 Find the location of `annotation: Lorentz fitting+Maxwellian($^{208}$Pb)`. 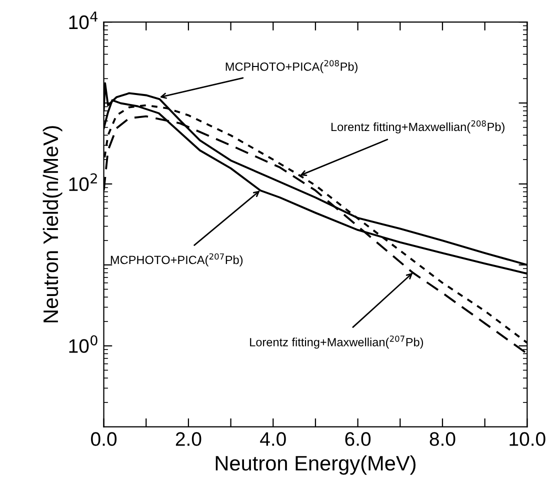

annotation: Lorentz fitting+Maxwellian($^{208}$Pb) is located at coordinates (417, 127).